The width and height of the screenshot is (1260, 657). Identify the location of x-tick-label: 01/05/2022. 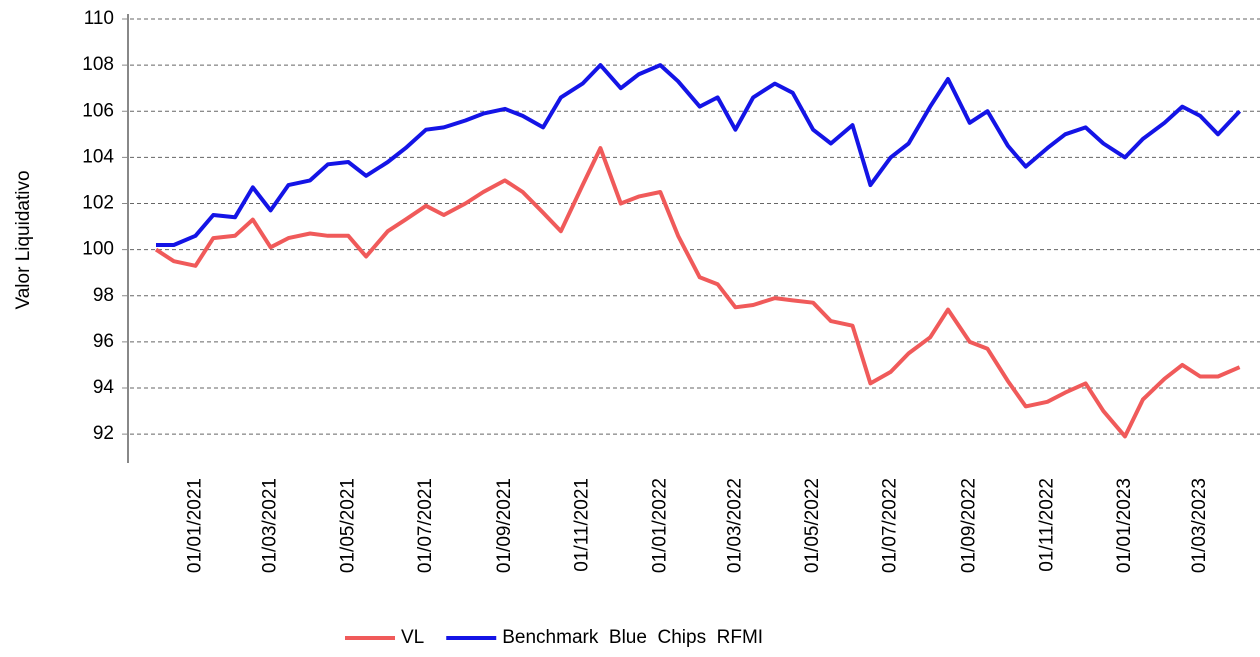
(812, 525).